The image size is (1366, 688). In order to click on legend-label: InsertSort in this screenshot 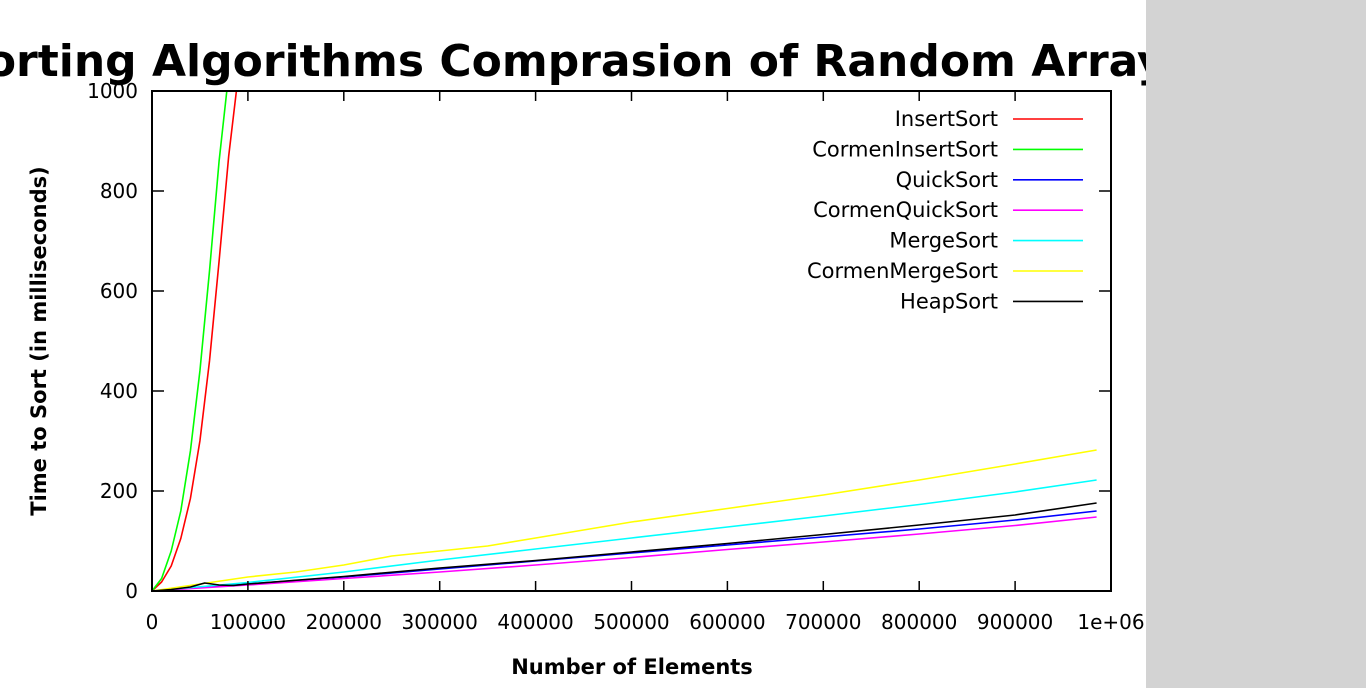, I will do `click(946, 119)`.